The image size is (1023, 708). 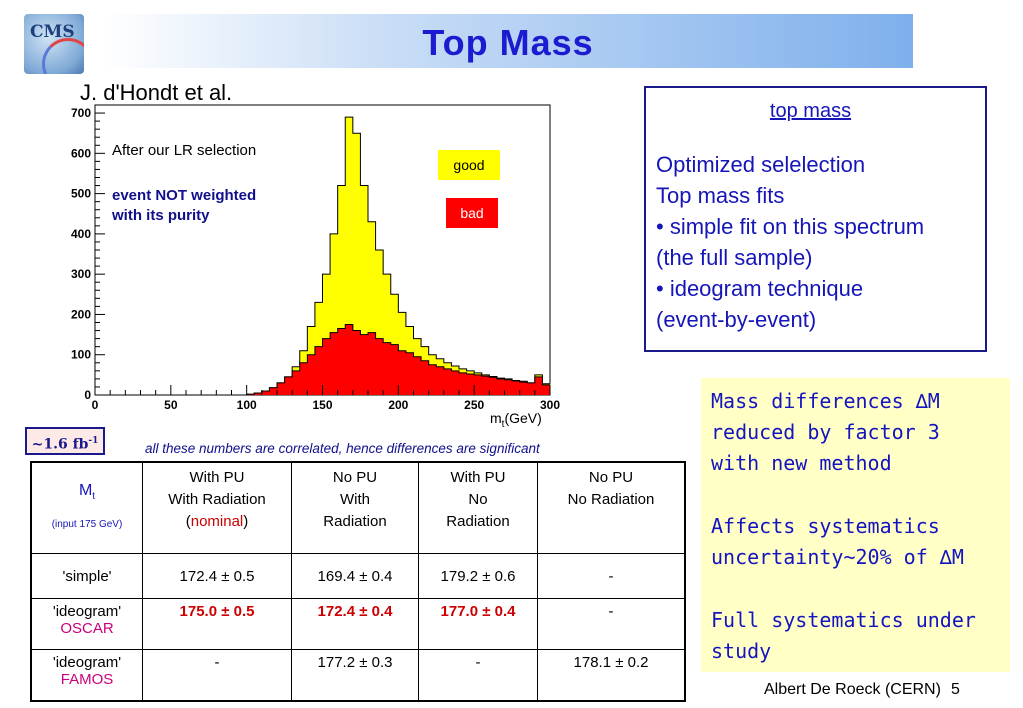 What do you see at coordinates (478, 477) in the screenshot?
I see `column-header-line1: With PU` at bounding box center [478, 477].